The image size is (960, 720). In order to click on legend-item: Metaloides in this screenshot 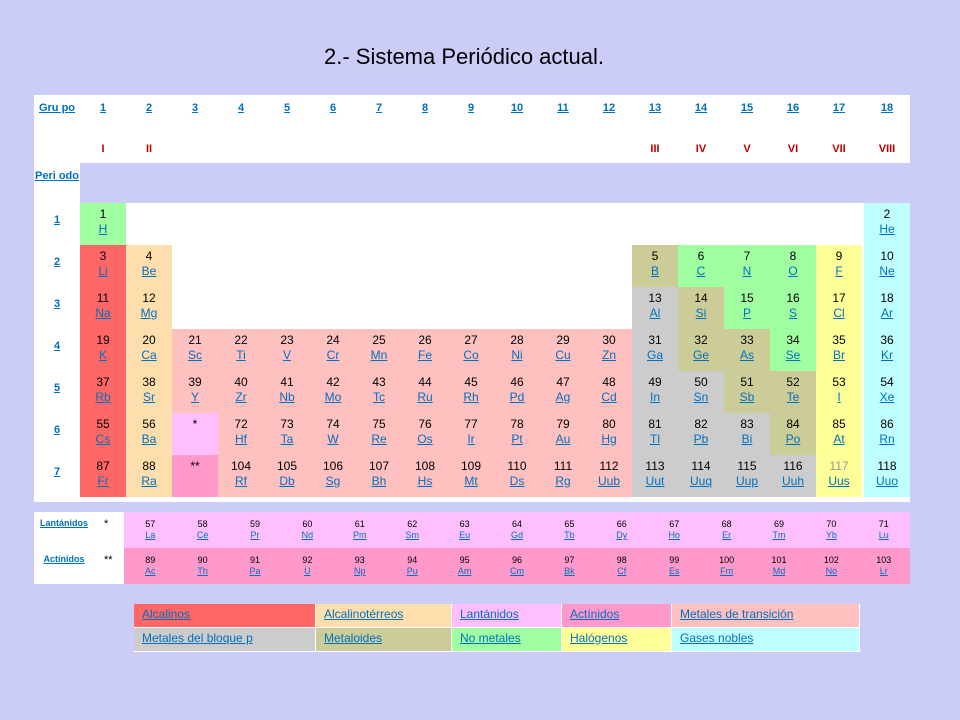, I will do `click(384, 640)`.